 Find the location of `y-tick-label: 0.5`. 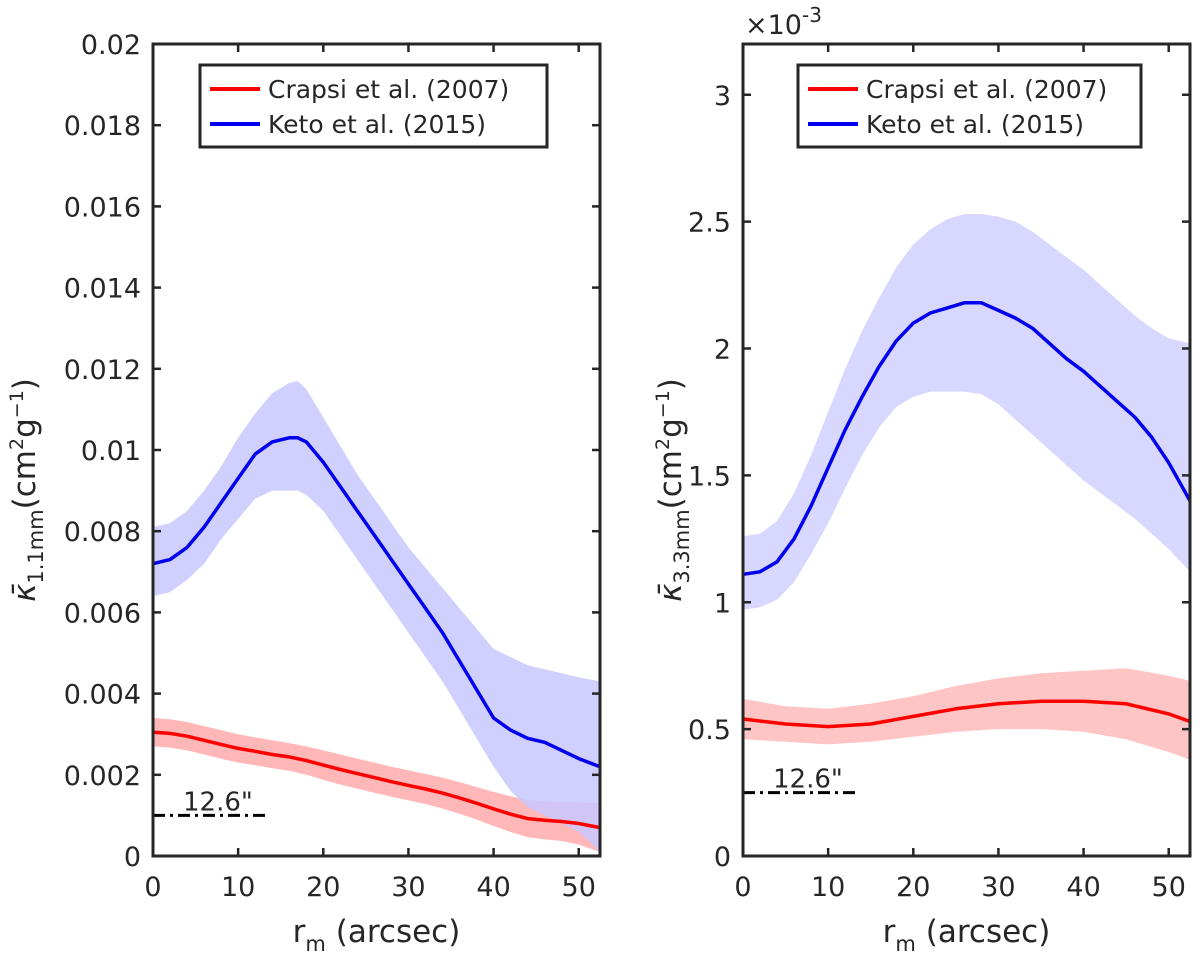

y-tick-label: 0.5 is located at coordinates (709, 730).